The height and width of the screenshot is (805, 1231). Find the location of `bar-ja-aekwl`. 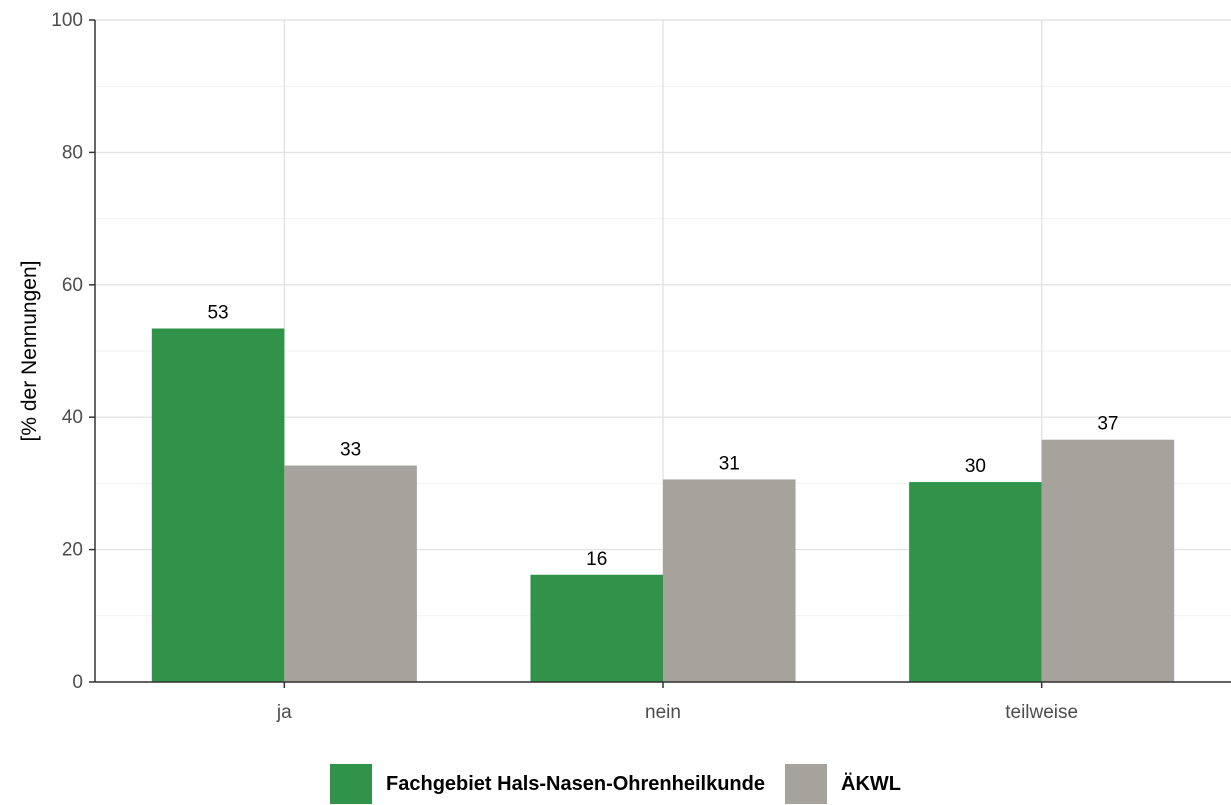

bar-ja-aekwl is located at coordinates (350, 573).